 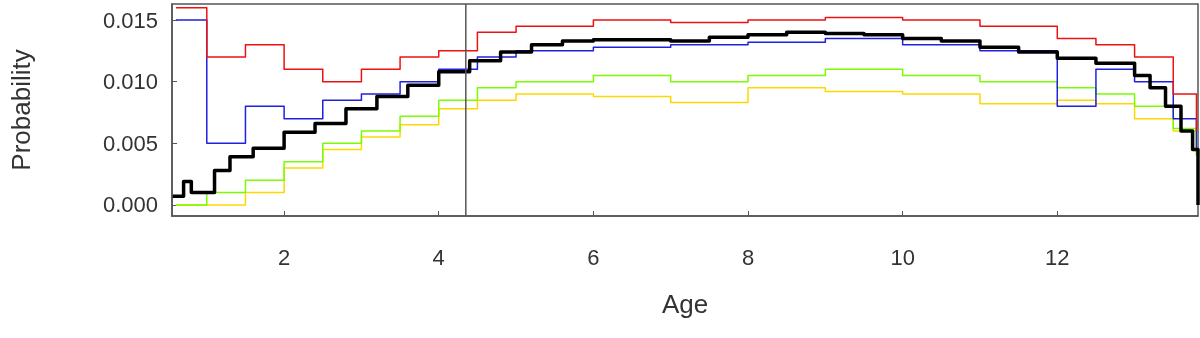 What do you see at coordinates (748, 257) in the screenshot?
I see `x-tick-label: 8` at bounding box center [748, 257].